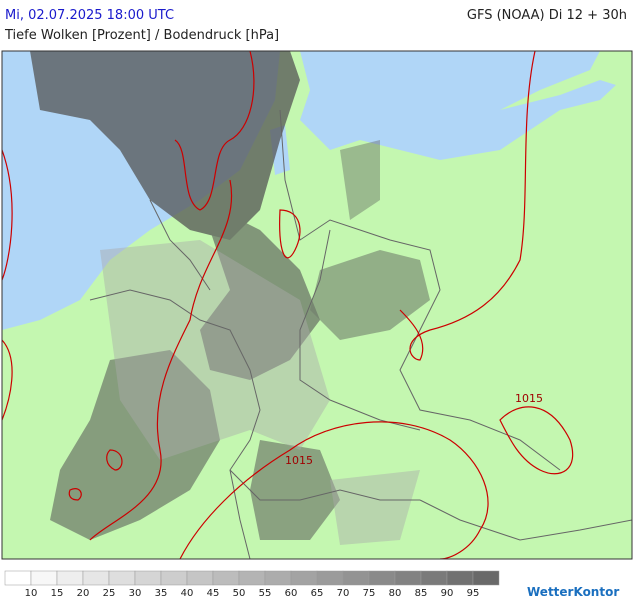  I want to click on legend-label: 65, so click(317, 593).